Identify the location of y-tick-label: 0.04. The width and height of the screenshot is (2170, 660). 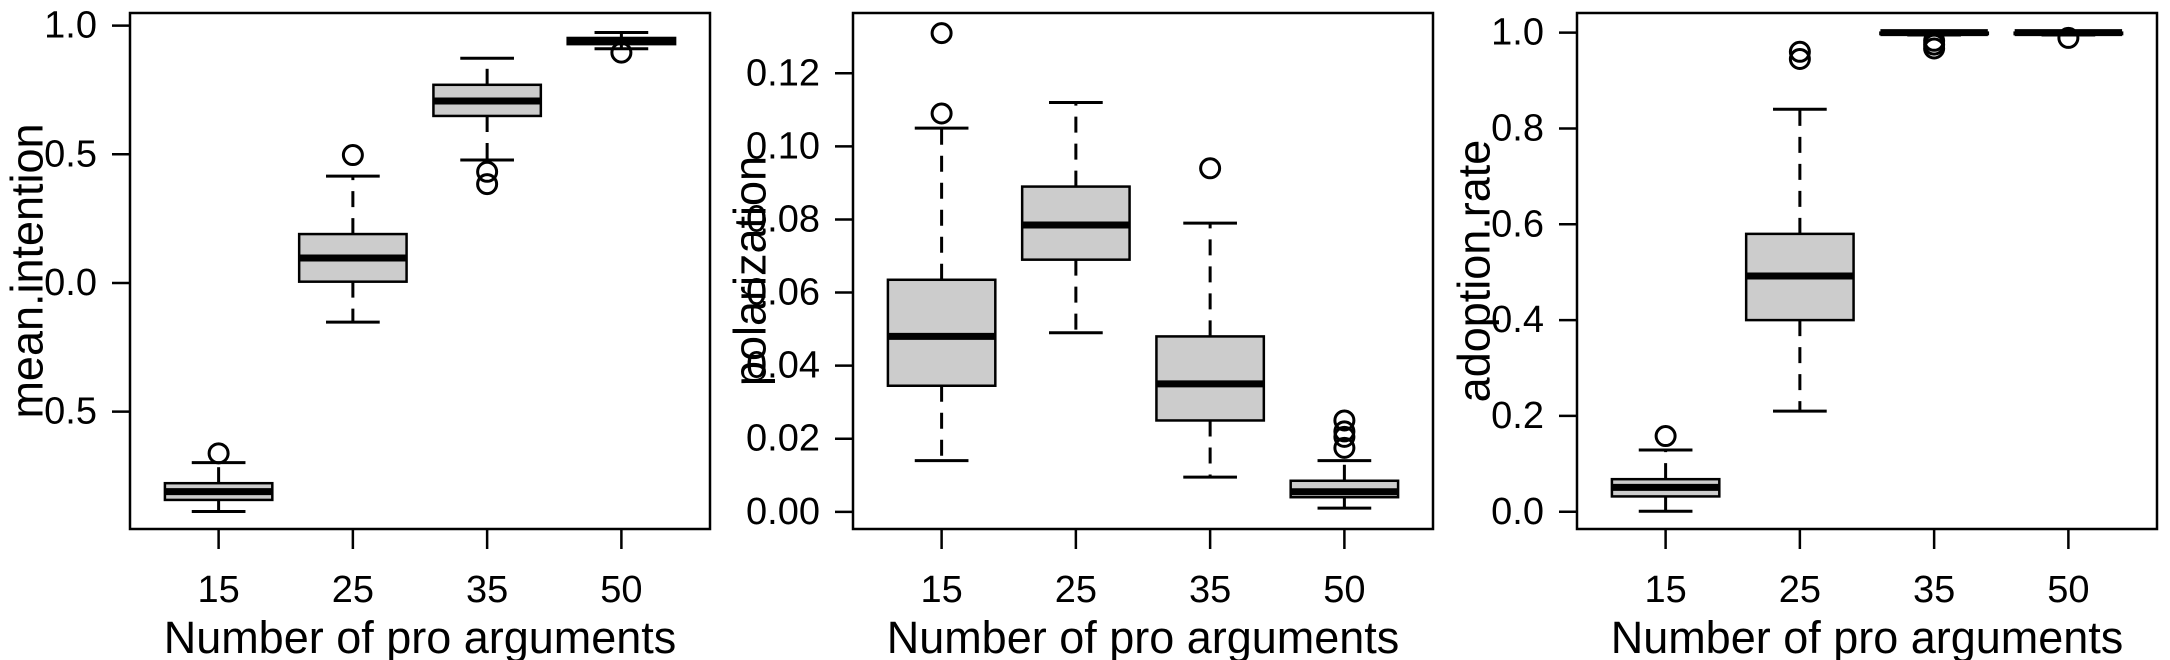
(783, 366).